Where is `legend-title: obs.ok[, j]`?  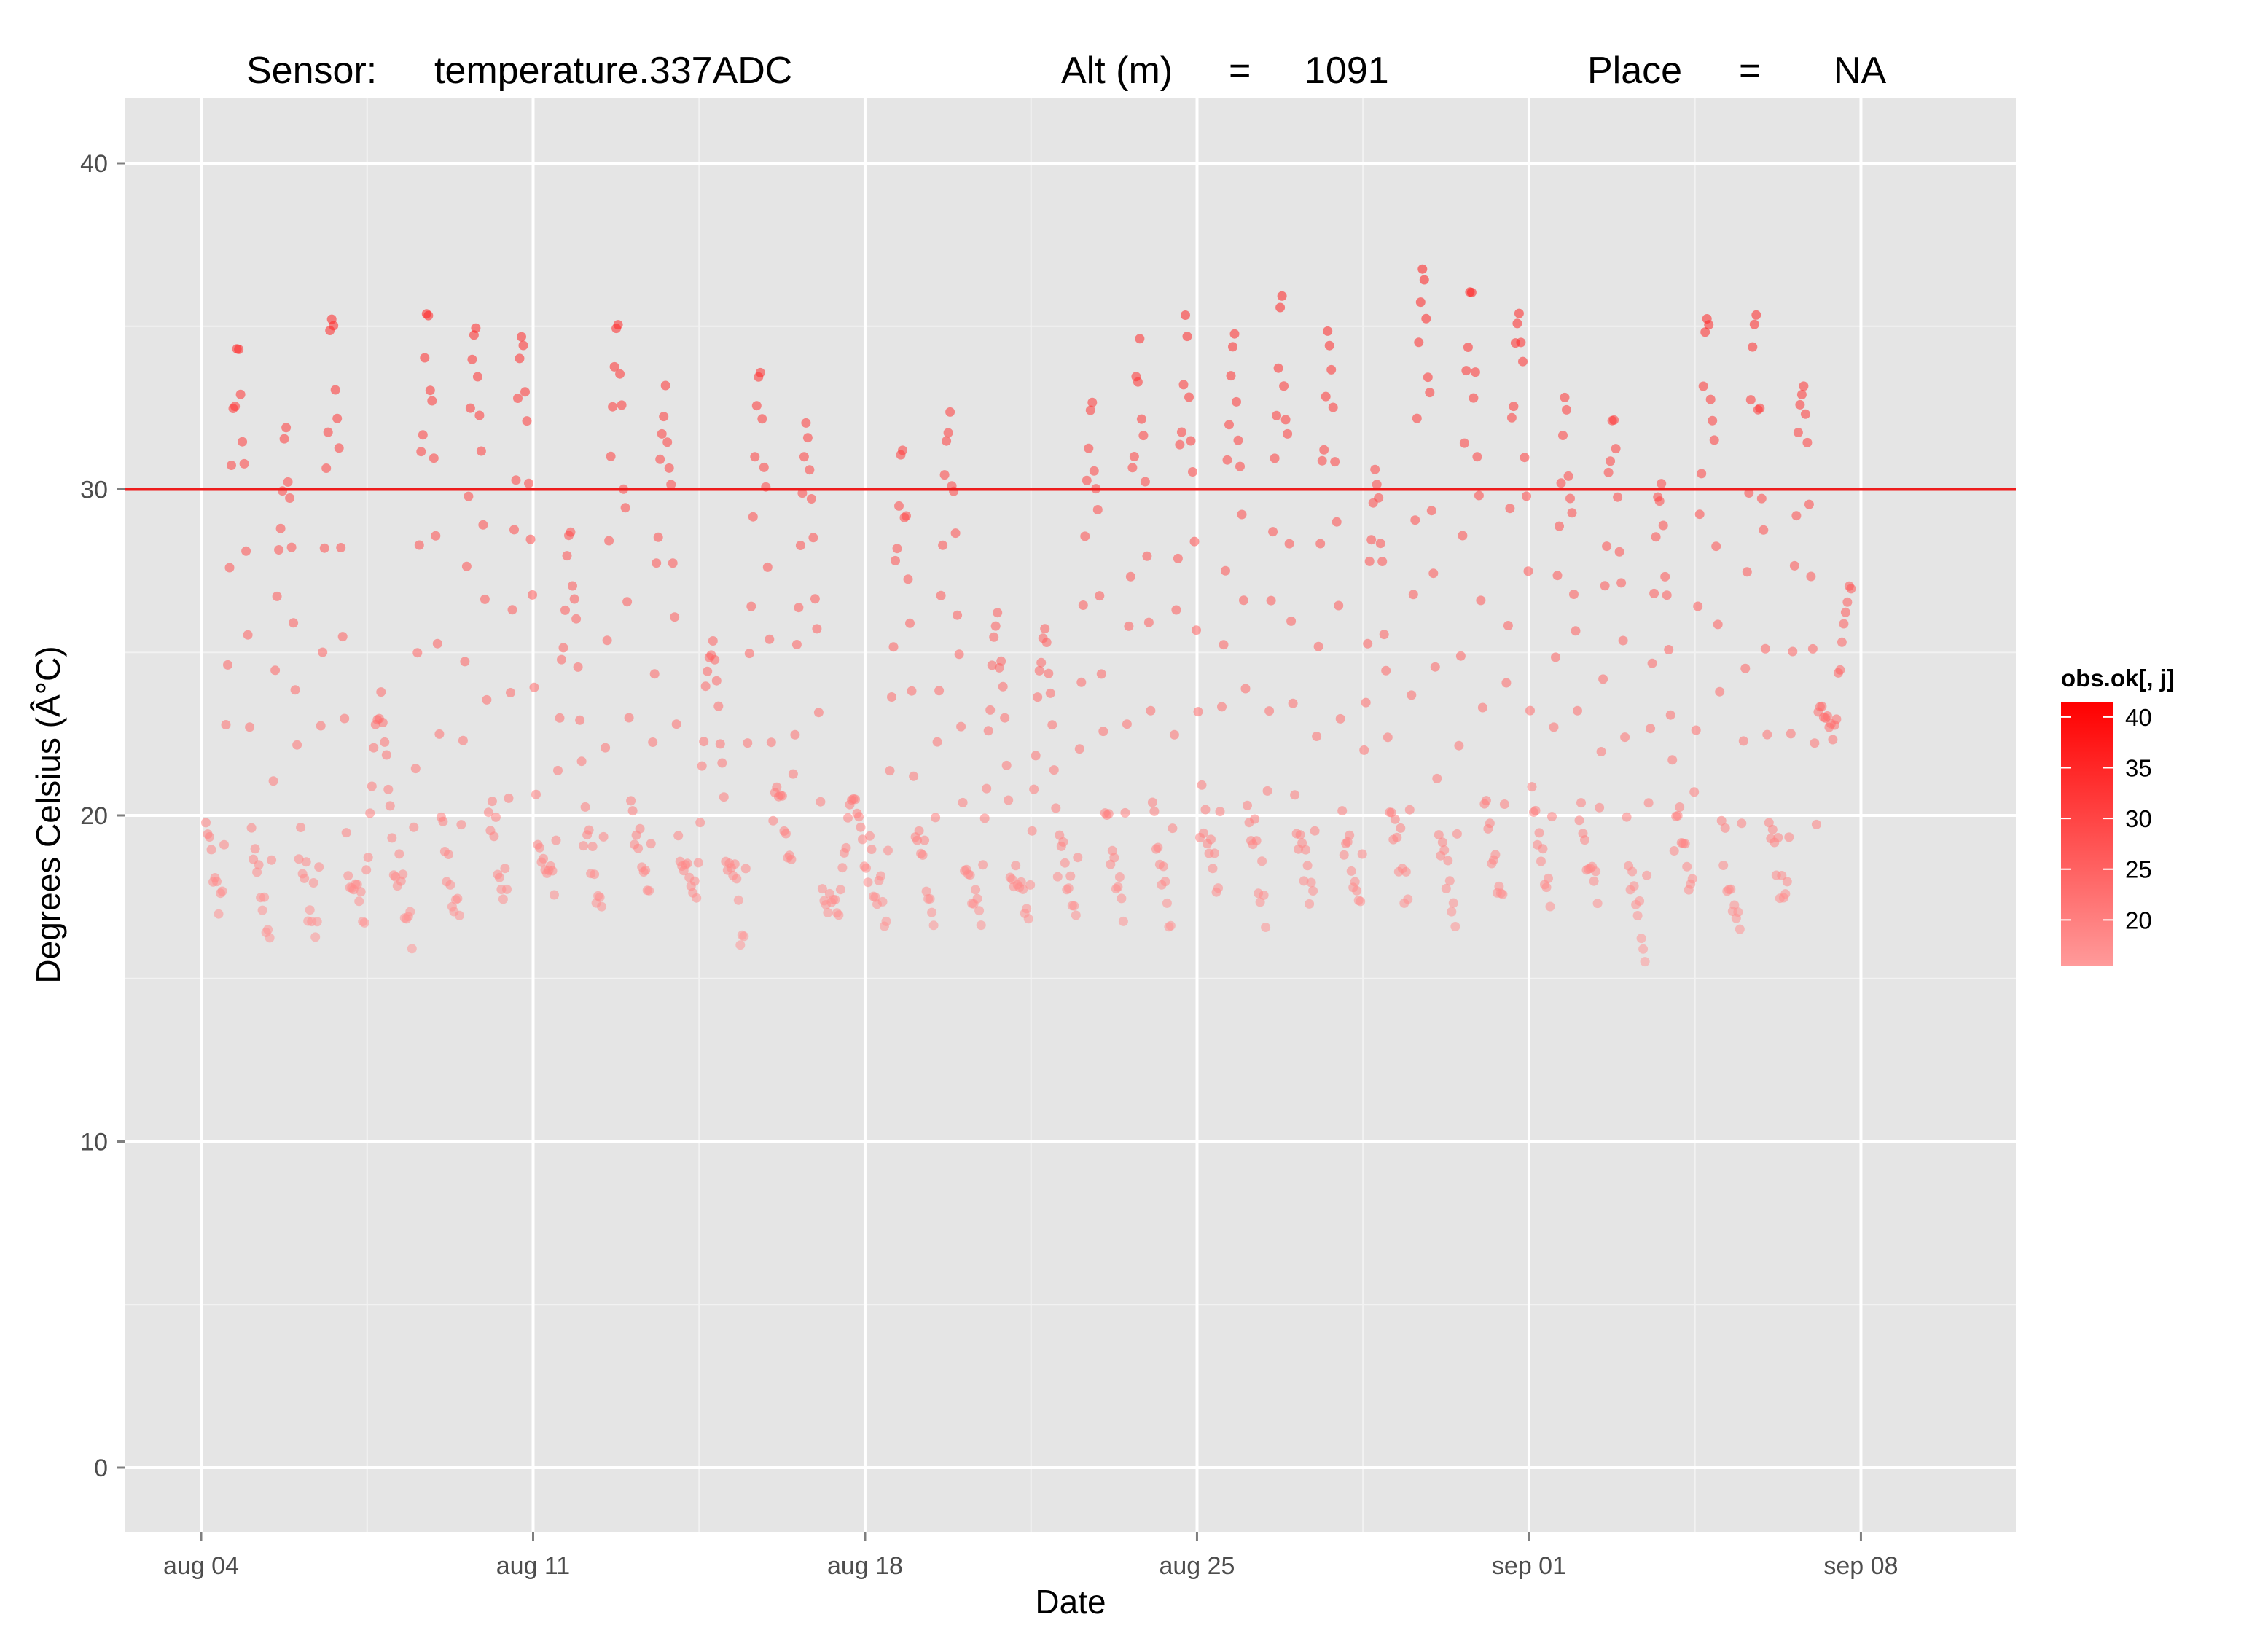
legend-title: obs.ok[, j] is located at coordinates (2118, 678).